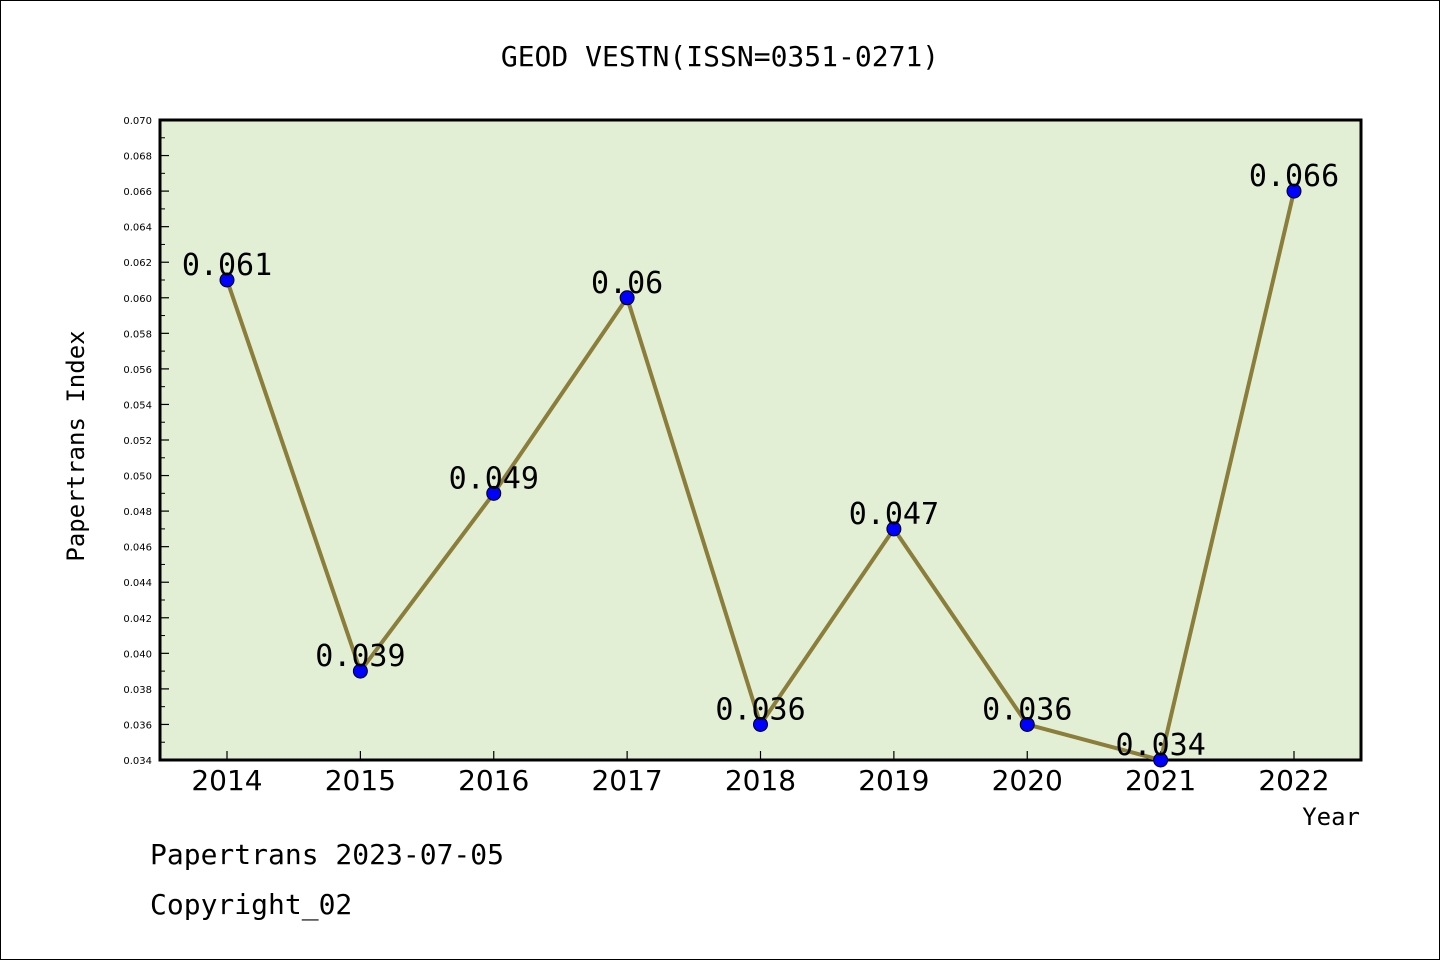  I want to click on y-tick-label: 0.040, so click(137, 654).